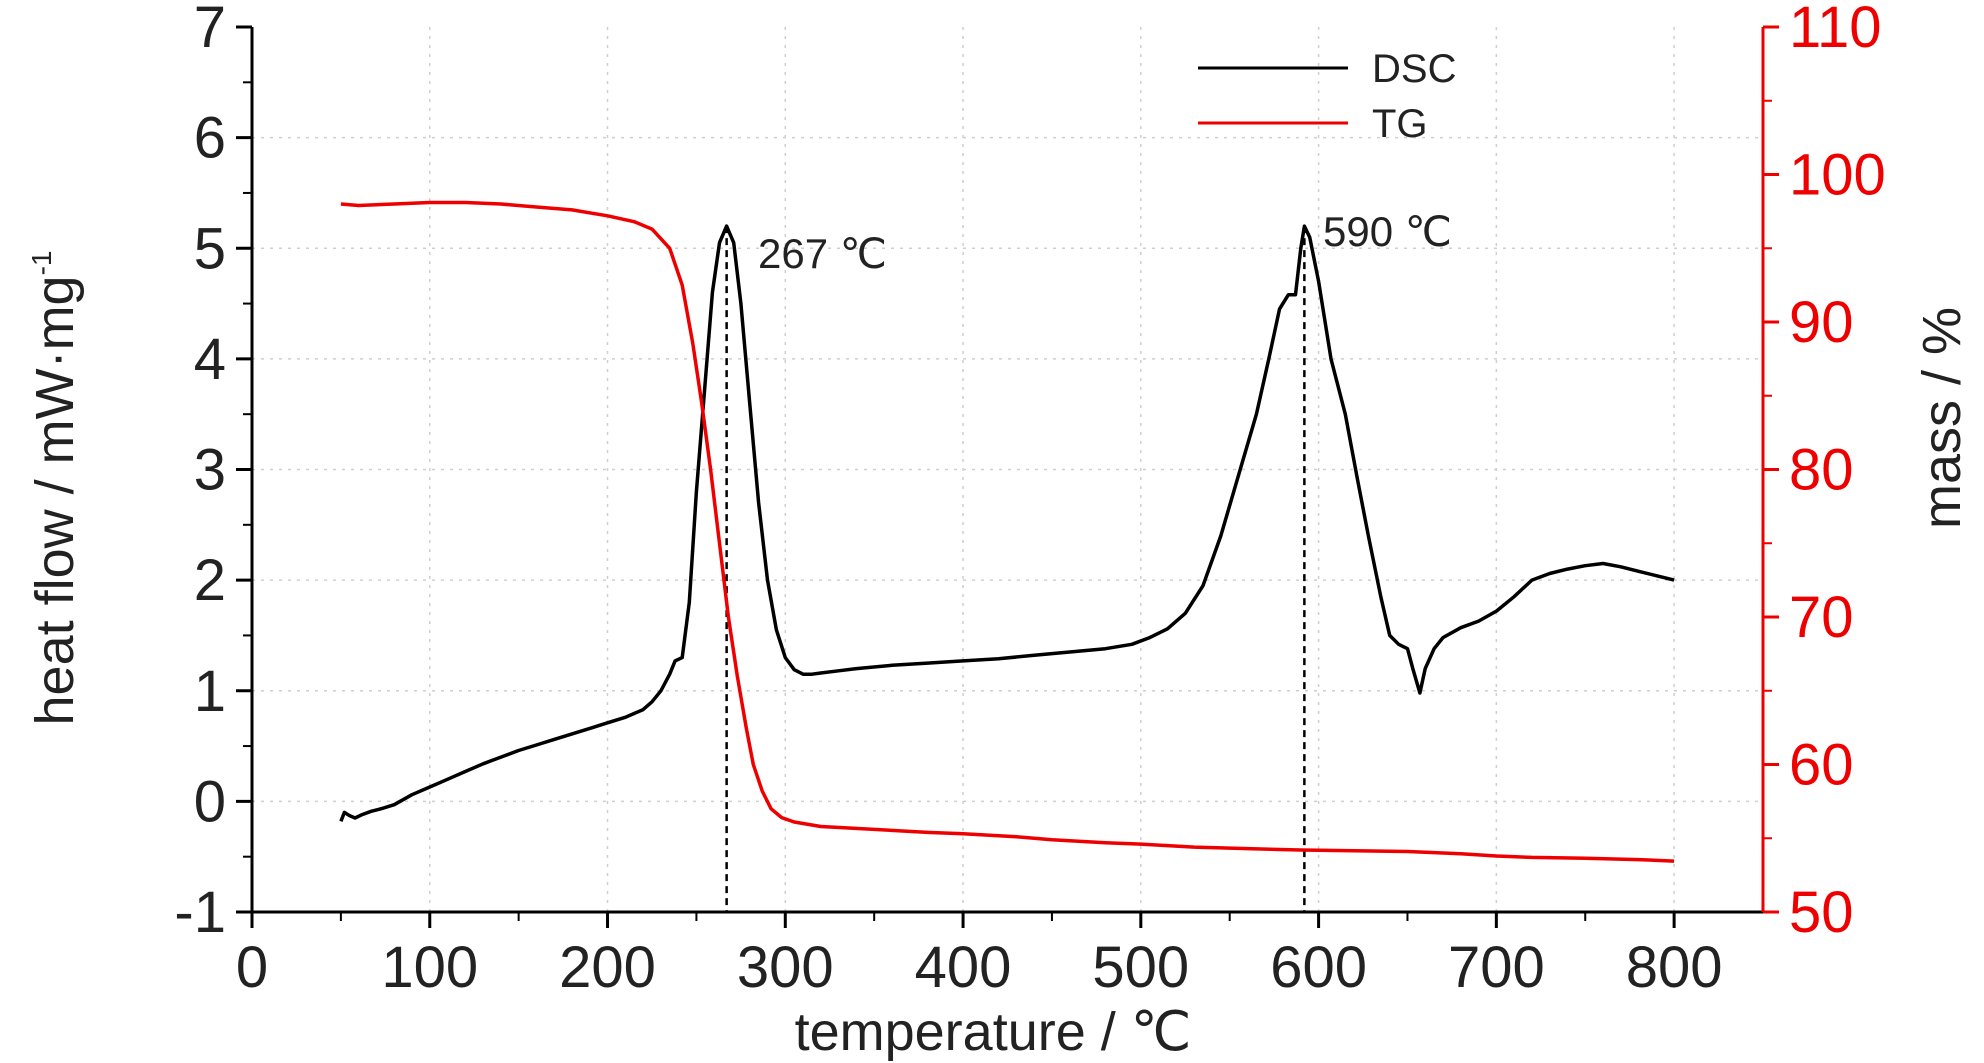 The width and height of the screenshot is (1984, 1063). What do you see at coordinates (200, 912) in the screenshot?
I see `left-y-tick-label-0: -1` at bounding box center [200, 912].